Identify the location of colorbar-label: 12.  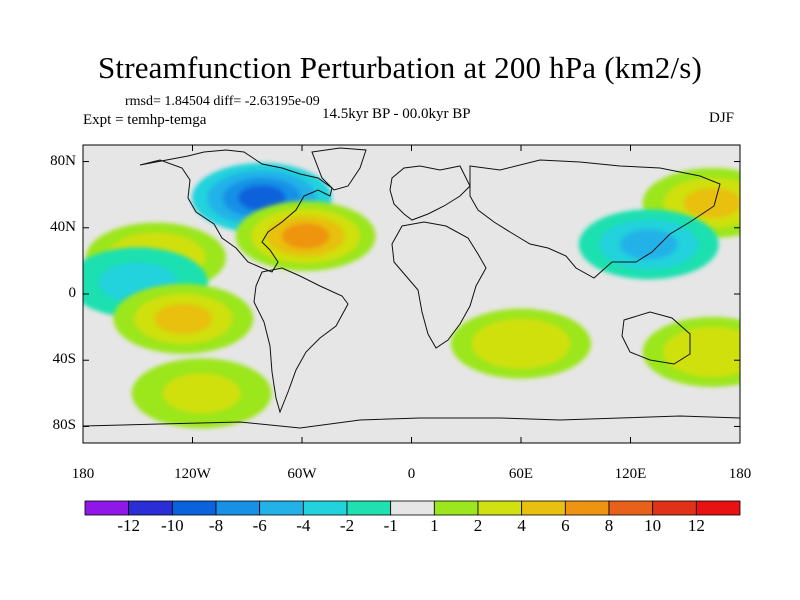
(696, 525).